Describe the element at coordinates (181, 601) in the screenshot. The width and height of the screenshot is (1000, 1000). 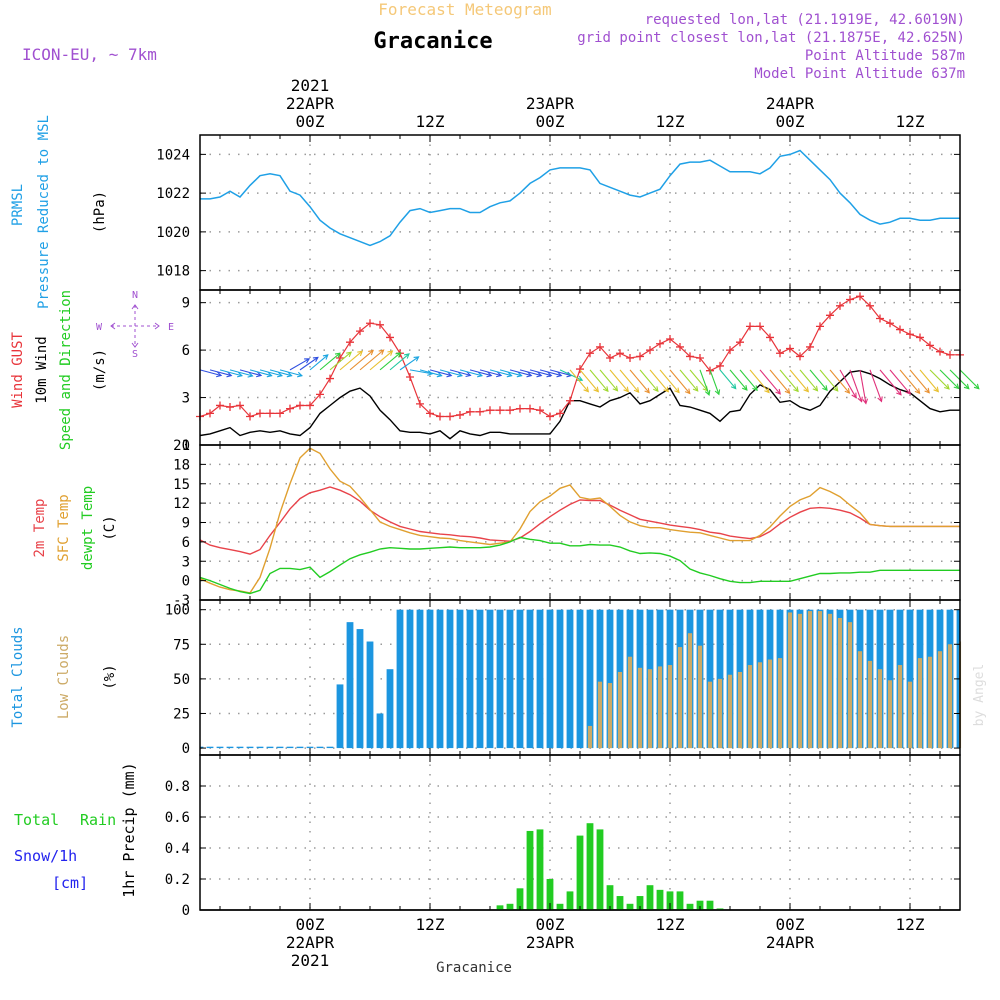
I see `ytick-label-temperature: -3` at that location.